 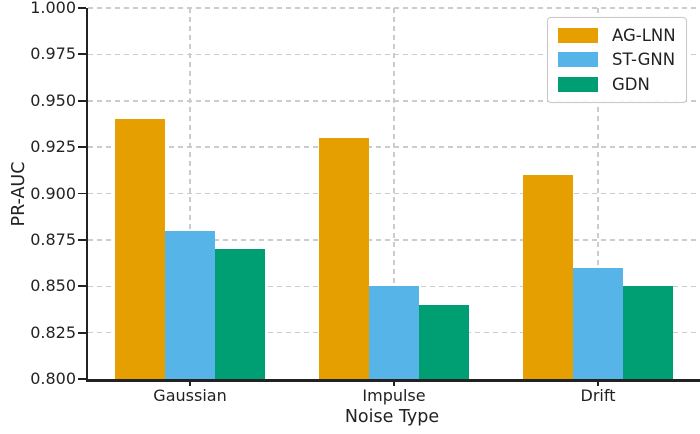 I want to click on y-tick-label: 0.850, so click(x=53, y=286).